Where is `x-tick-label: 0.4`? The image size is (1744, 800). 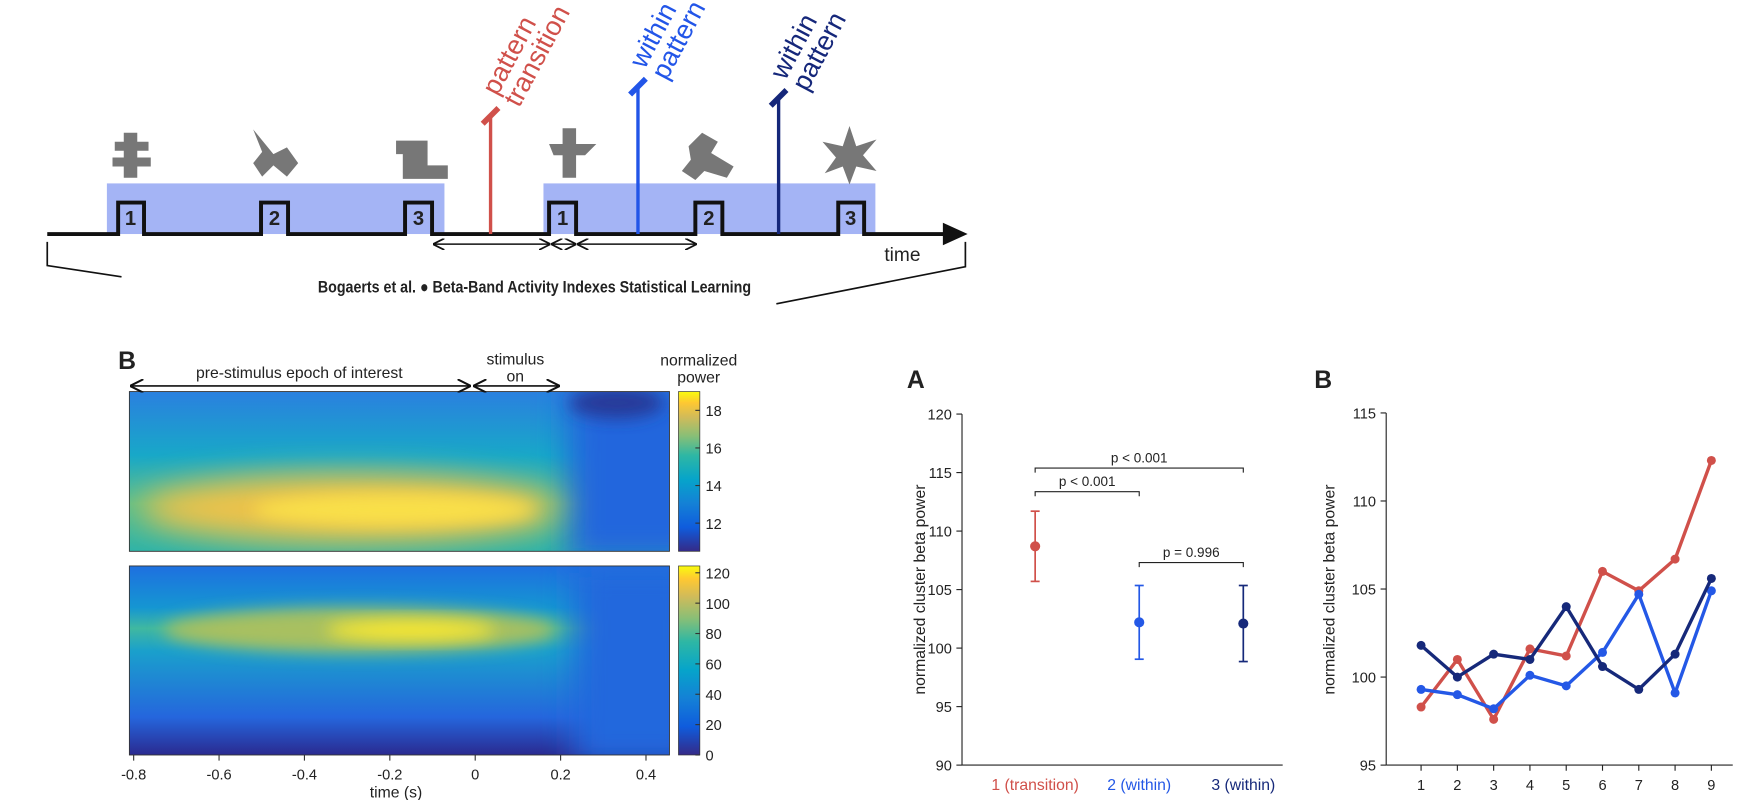 x-tick-label: 0.4 is located at coordinates (646, 776).